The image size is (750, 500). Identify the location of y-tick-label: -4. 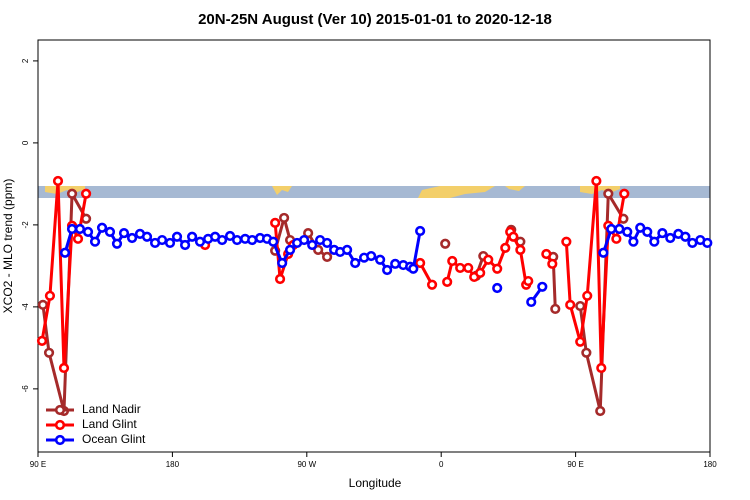
(25, 307).